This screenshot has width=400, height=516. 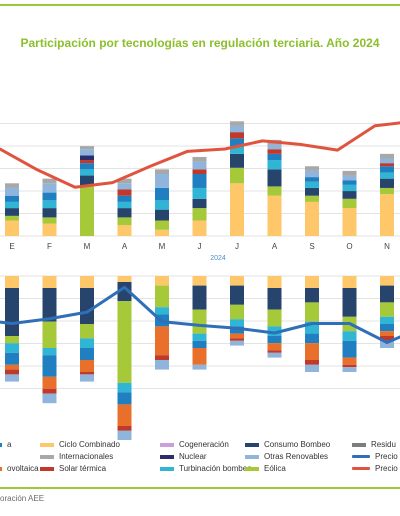 What do you see at coordinates (87, 246) in the screenshot?
I see `x-tick-label: M` at bounding box center [87, 246].